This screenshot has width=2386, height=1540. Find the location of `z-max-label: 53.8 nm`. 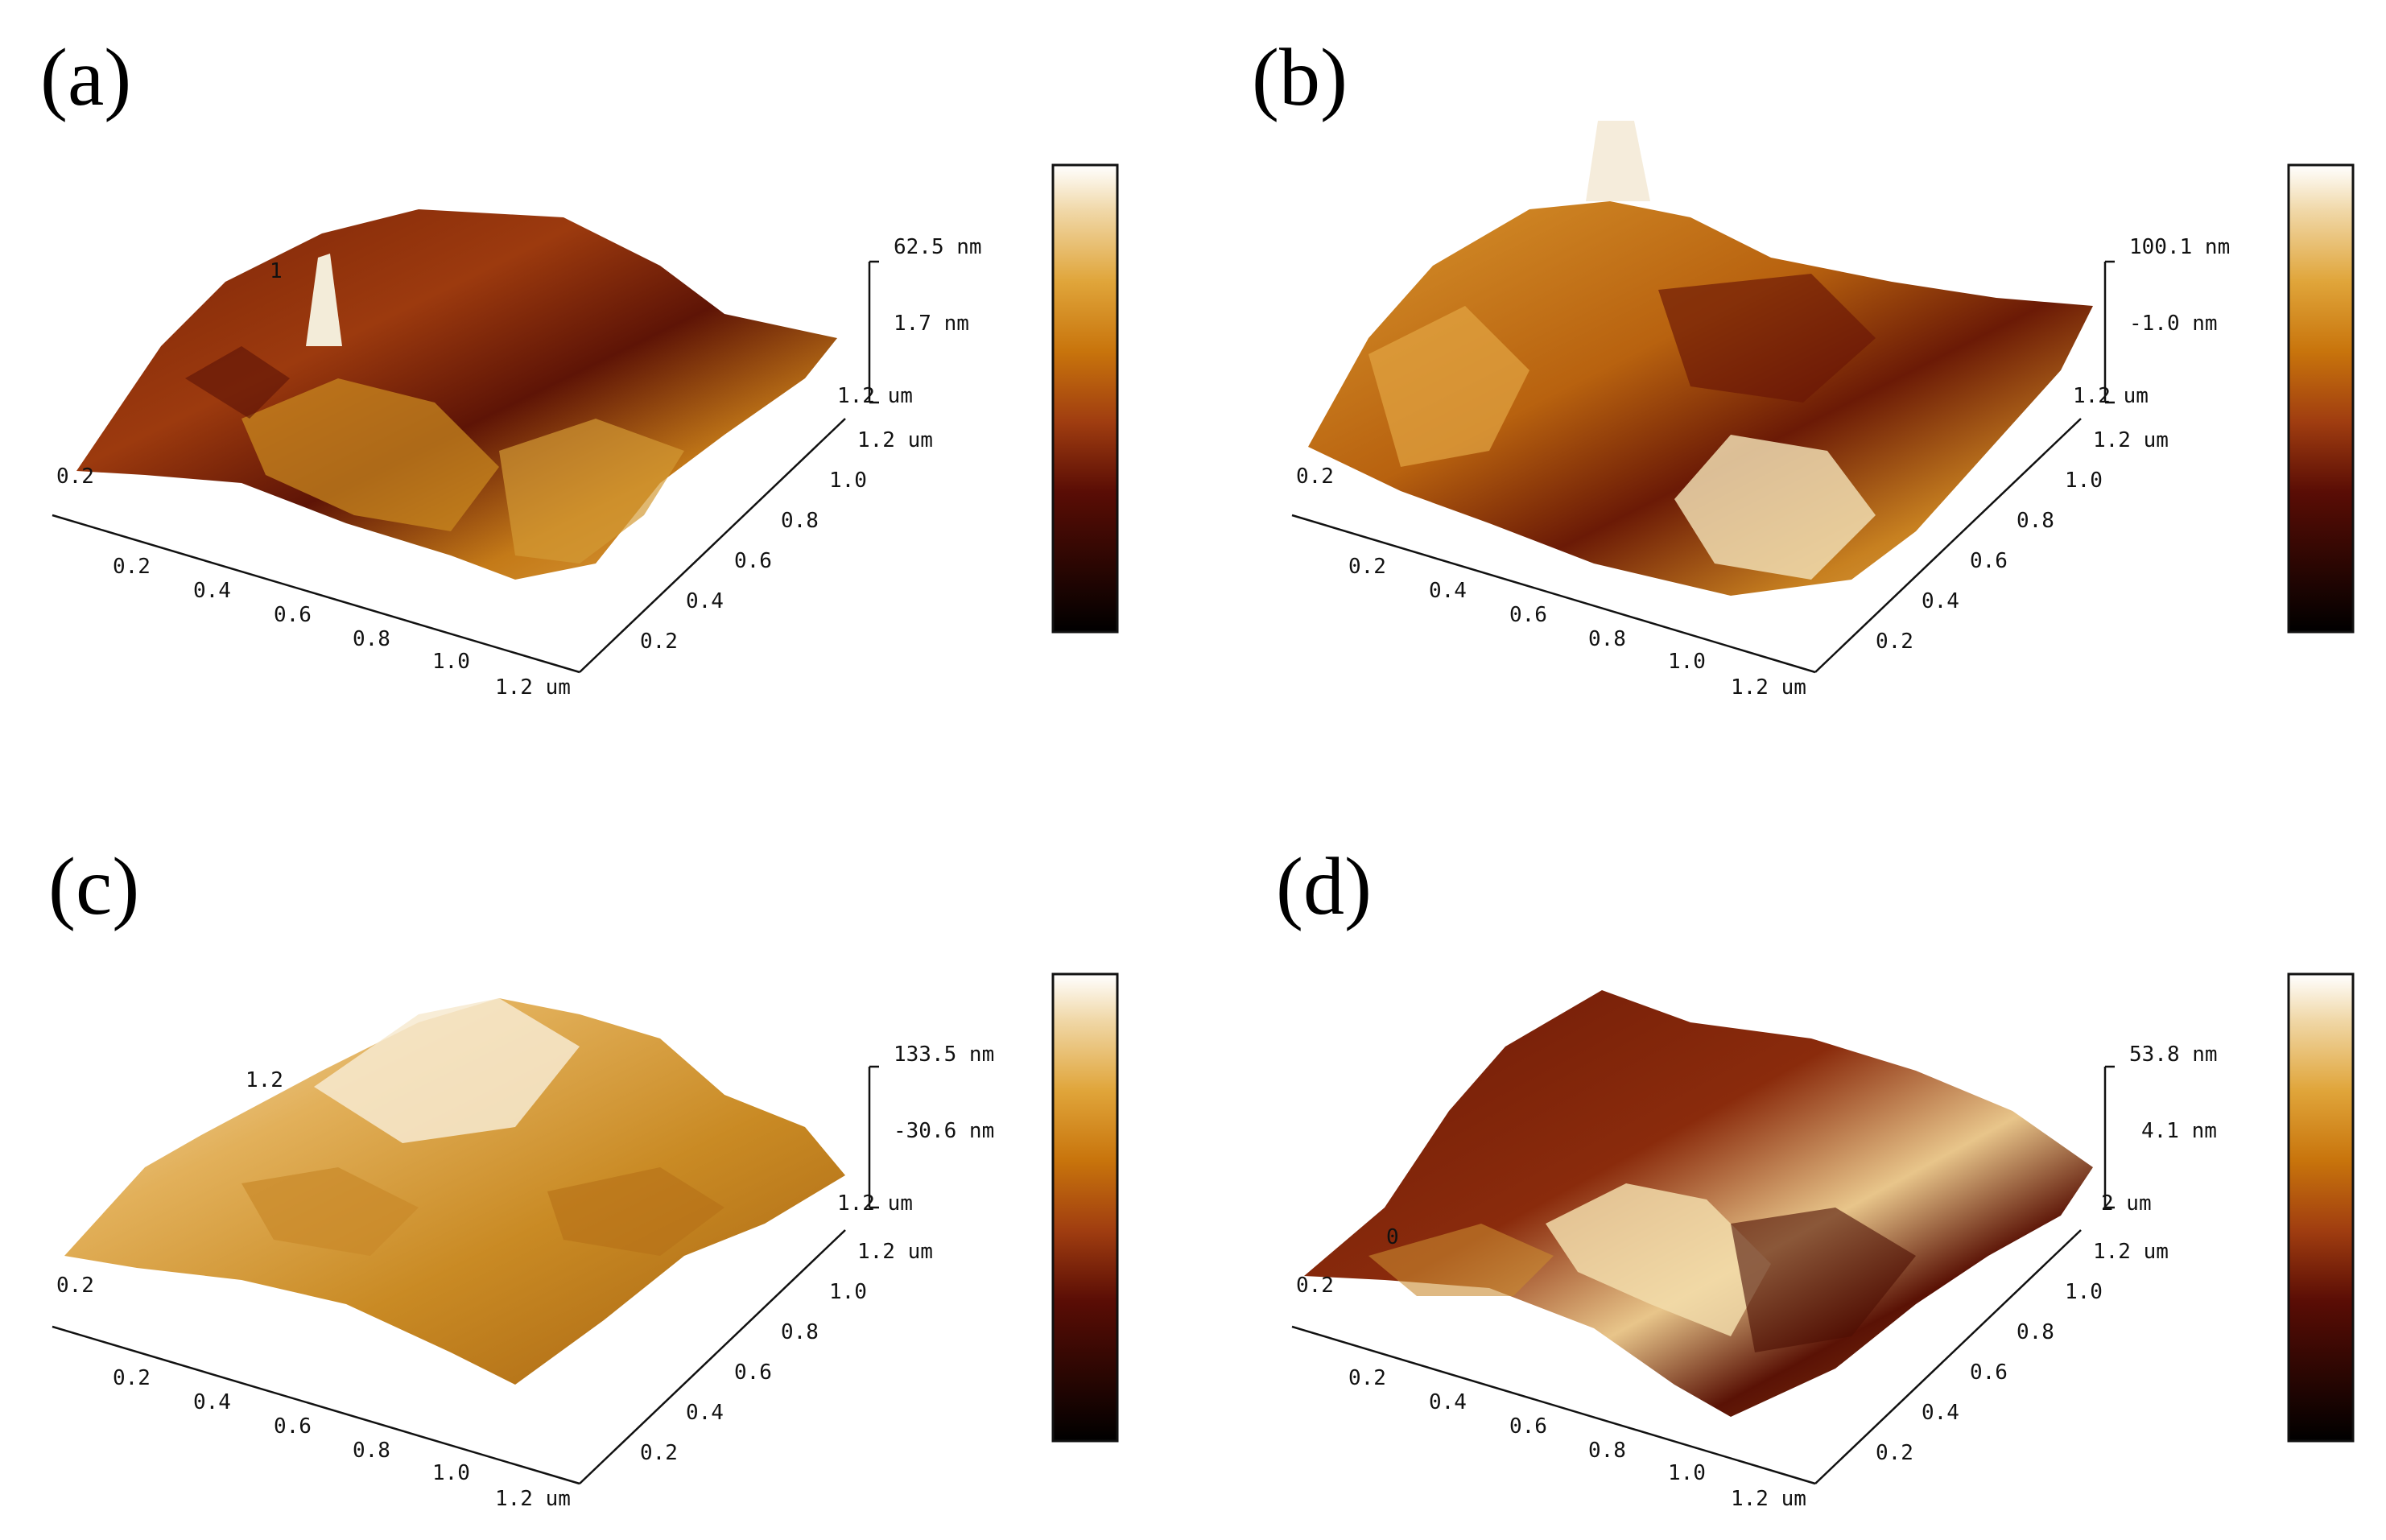

z-max-label: 53.8 nm is located at coordinates (2173, 1054).